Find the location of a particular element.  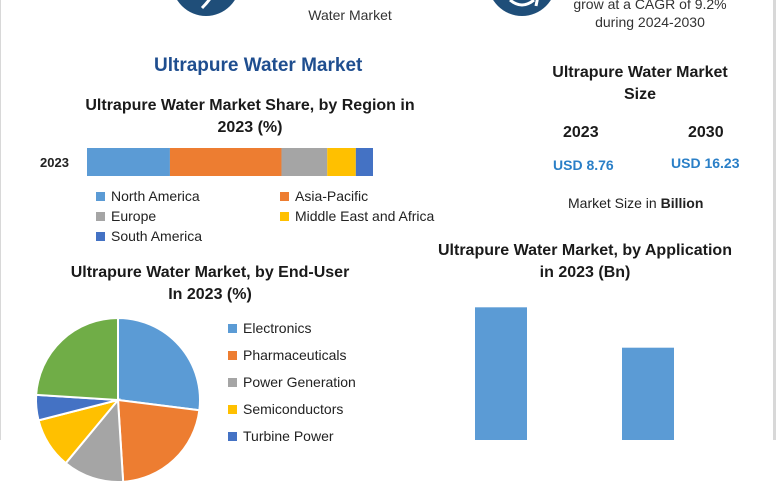

legend-label: Electronics is located at coordinates (277, 328).